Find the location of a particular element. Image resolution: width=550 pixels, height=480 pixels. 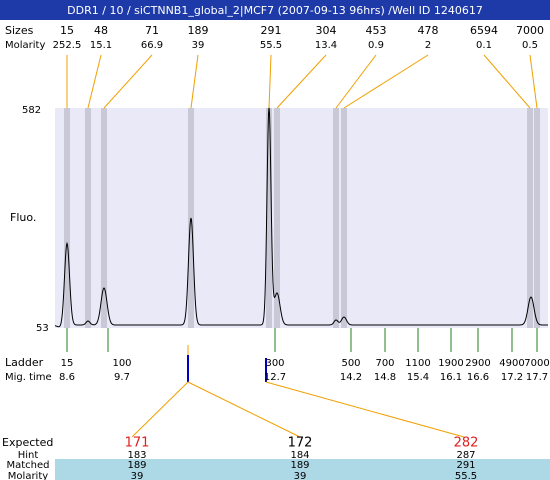

mig-time: 12.7 is located at coordinates (275, 377).